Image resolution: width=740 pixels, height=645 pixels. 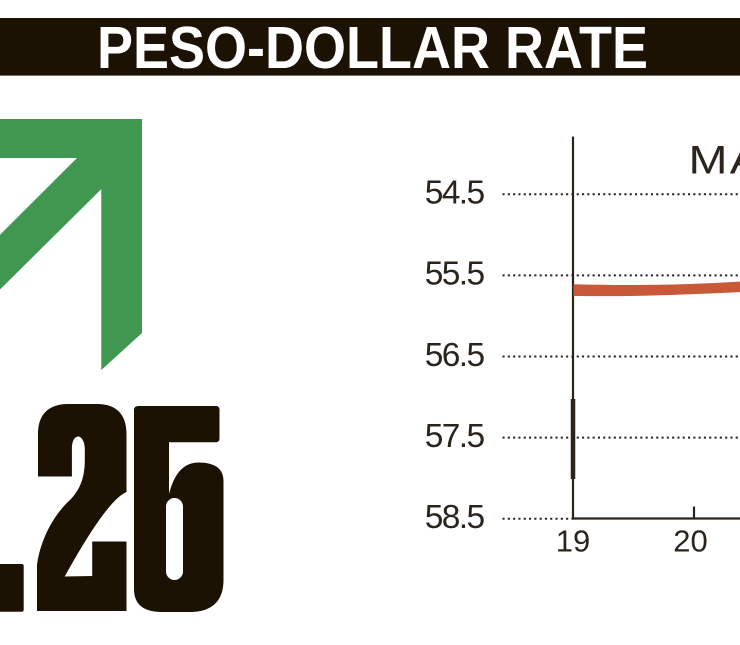 What do you see at coordinates (455, 274) in the screenshot?
I see `svg-text: 55.5` at bounding box center [455, 274].